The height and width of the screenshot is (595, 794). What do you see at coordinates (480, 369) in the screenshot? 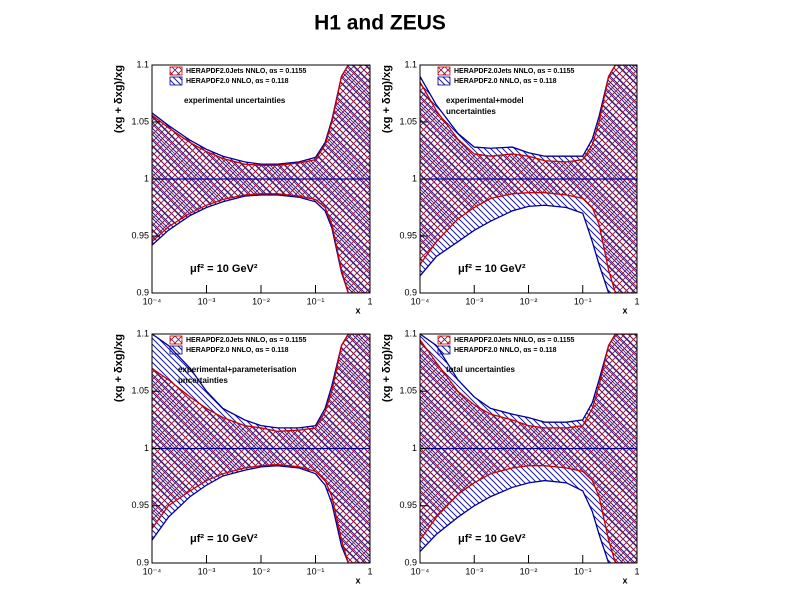
I see `annotation: total uncertainties` at bounding box center [480, 369].